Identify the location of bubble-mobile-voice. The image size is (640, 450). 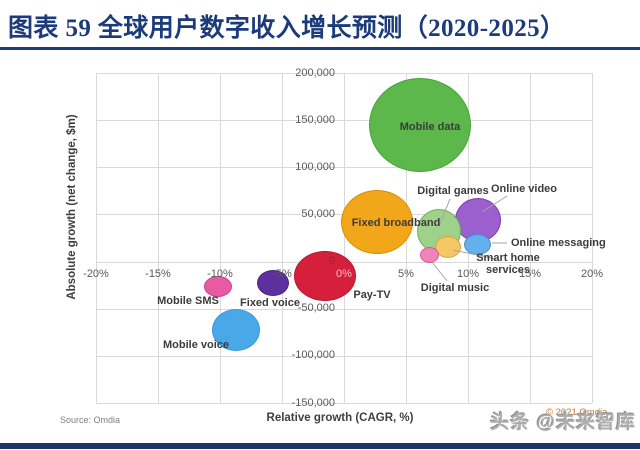
(236, 330).